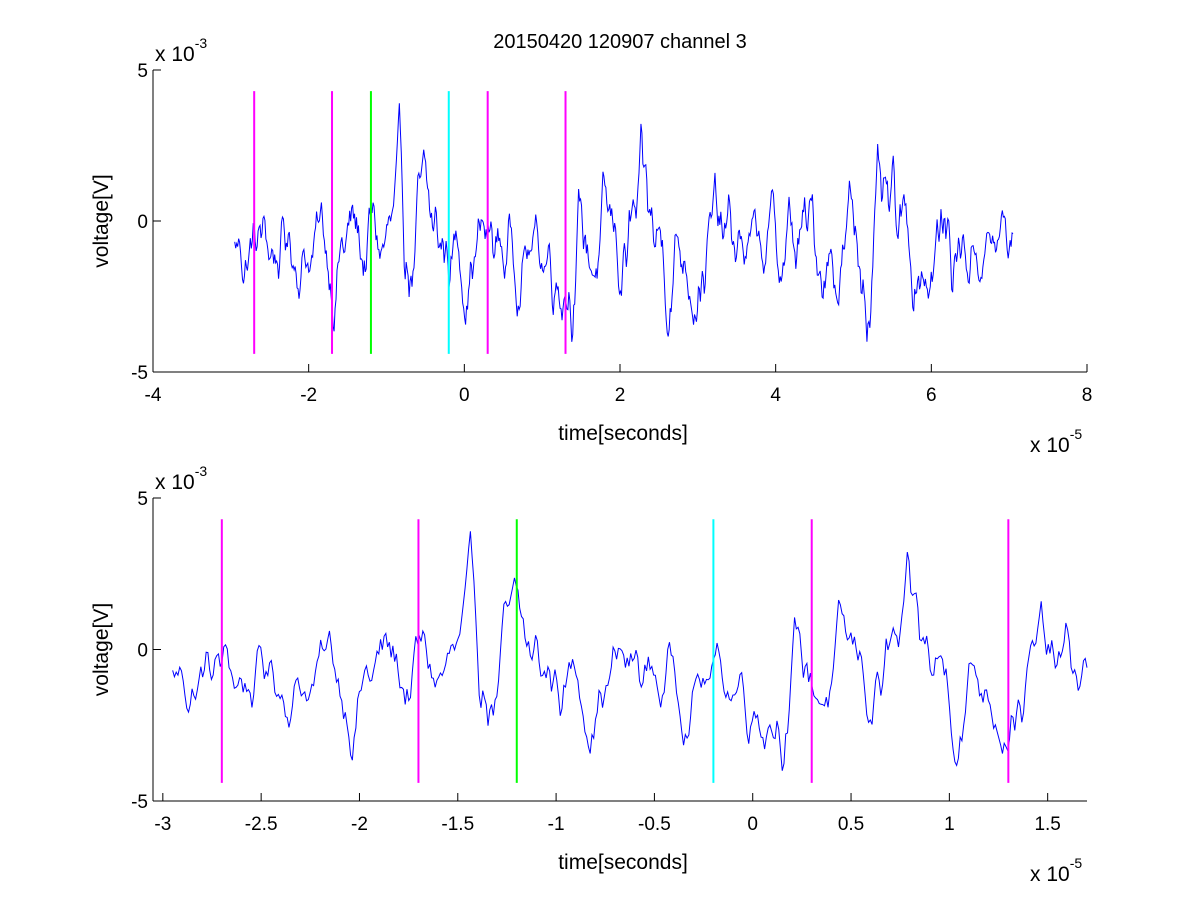 The width and height of the screenshot is (1200, 901). Describe the element at coordinates (1087, 395) in the screenshot. I see `x-tick-label: 8` at that location.